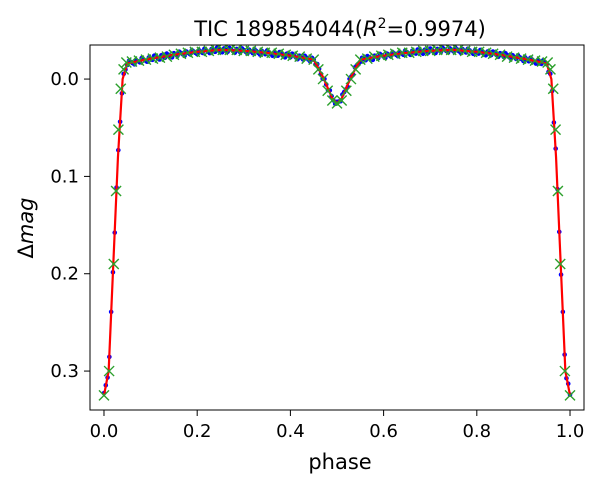  What do you see at coordinates (339, 28) in the screenshot?
I see `chart-title: TIC 189854044(R2=0.9974)` at bounding box center [339, 28].